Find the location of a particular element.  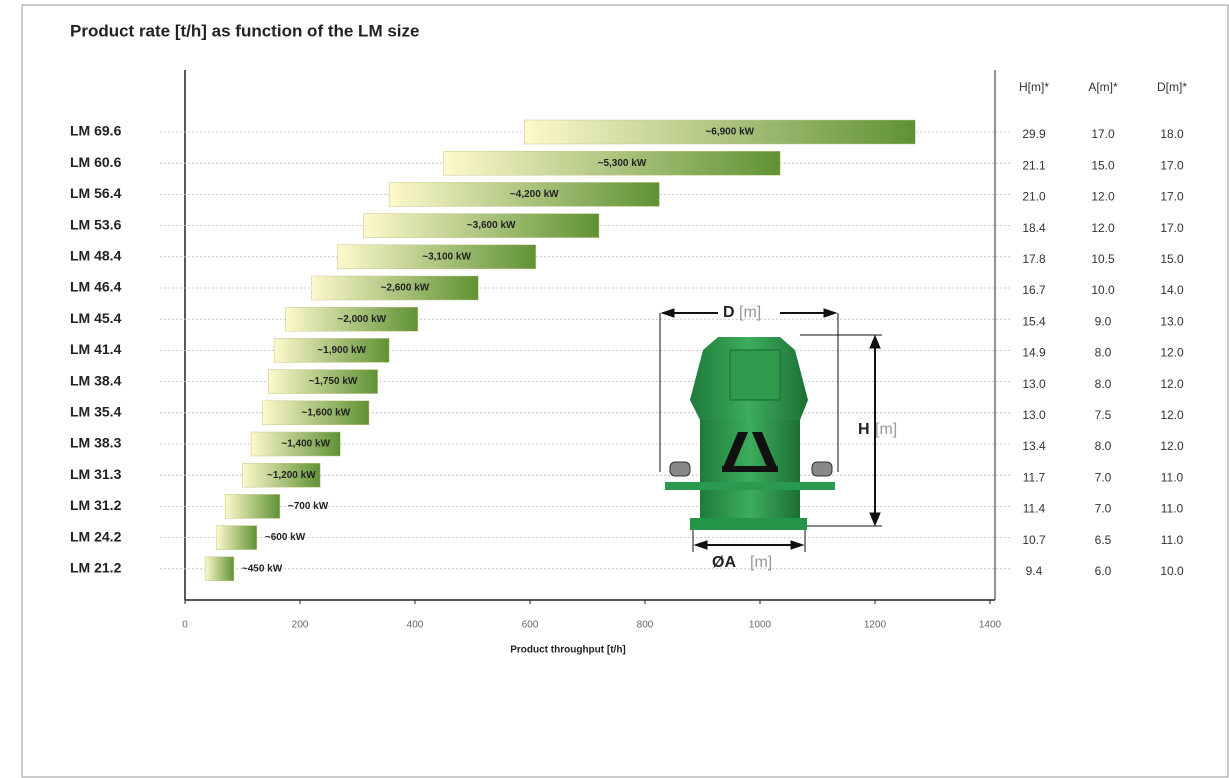

x-tick-label: 400 is located at coordinates (415, 625).